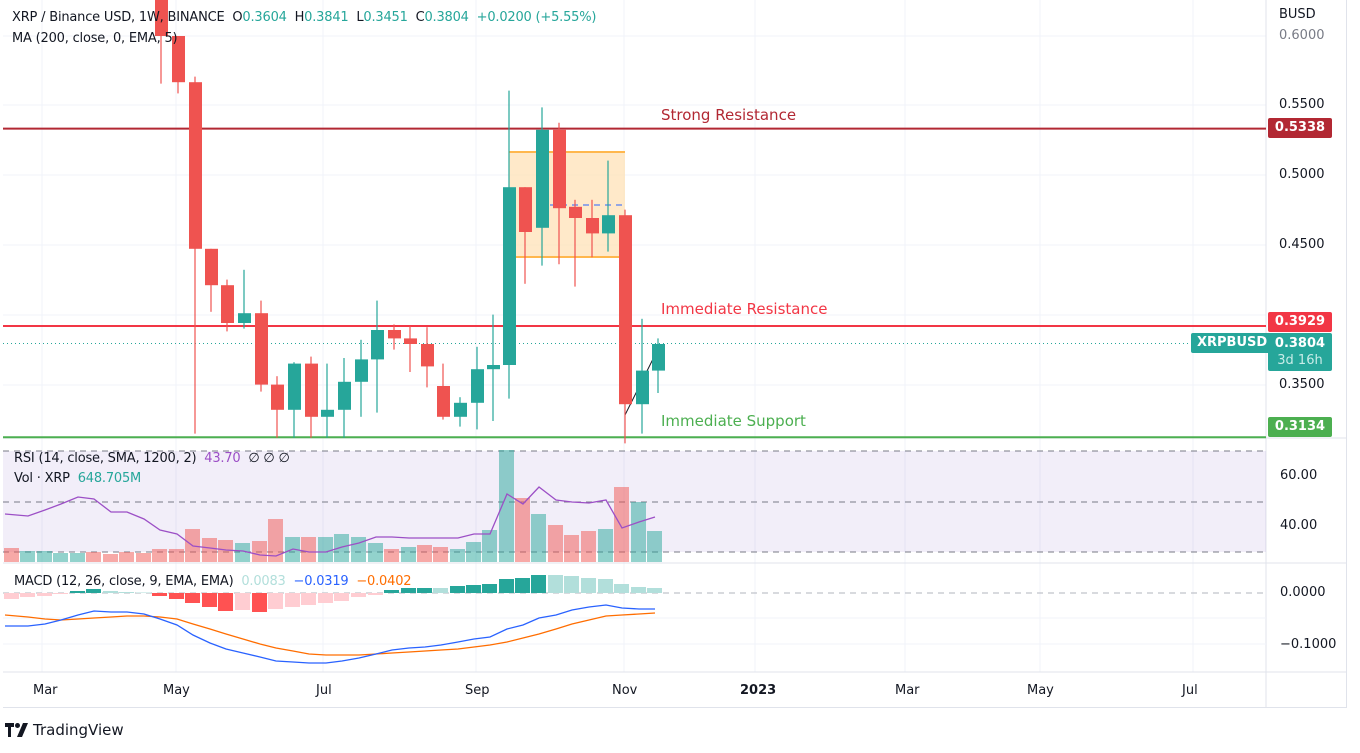 The height and width of the screenshot is (753, 1360). I want to click on rsi-tick: 40.00, so click(1299, 525).